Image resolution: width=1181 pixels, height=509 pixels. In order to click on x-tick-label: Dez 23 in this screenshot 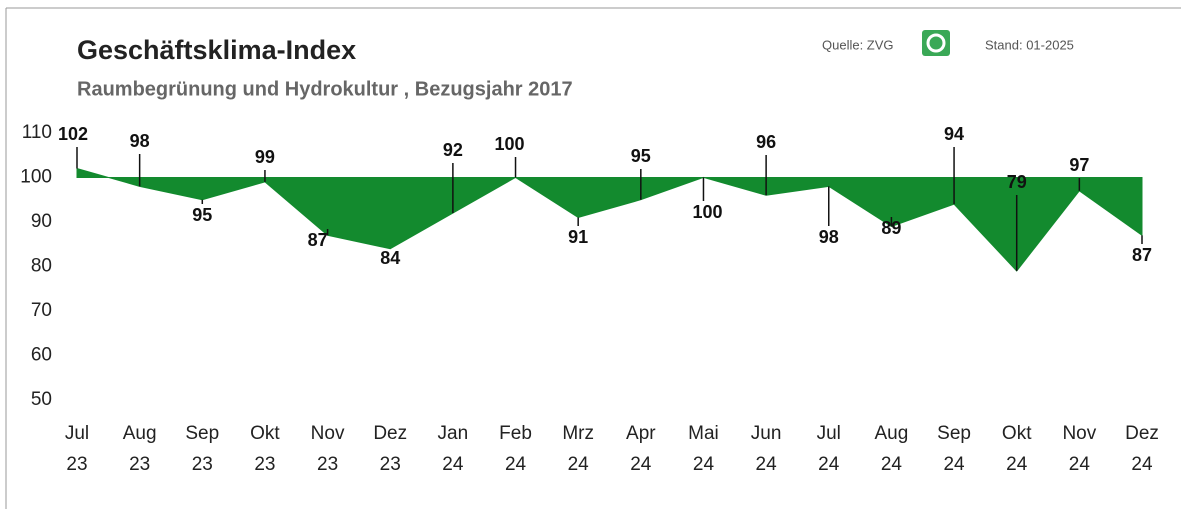, I will do `click(390, 449)`.